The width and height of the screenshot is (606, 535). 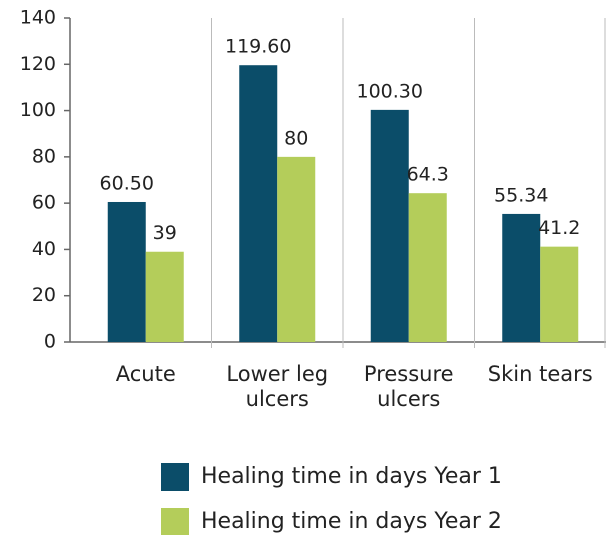 What do you see at coordinates (165, 233) in the screenshot?
I see `data-label: 39` at bounding box center [165, 233].